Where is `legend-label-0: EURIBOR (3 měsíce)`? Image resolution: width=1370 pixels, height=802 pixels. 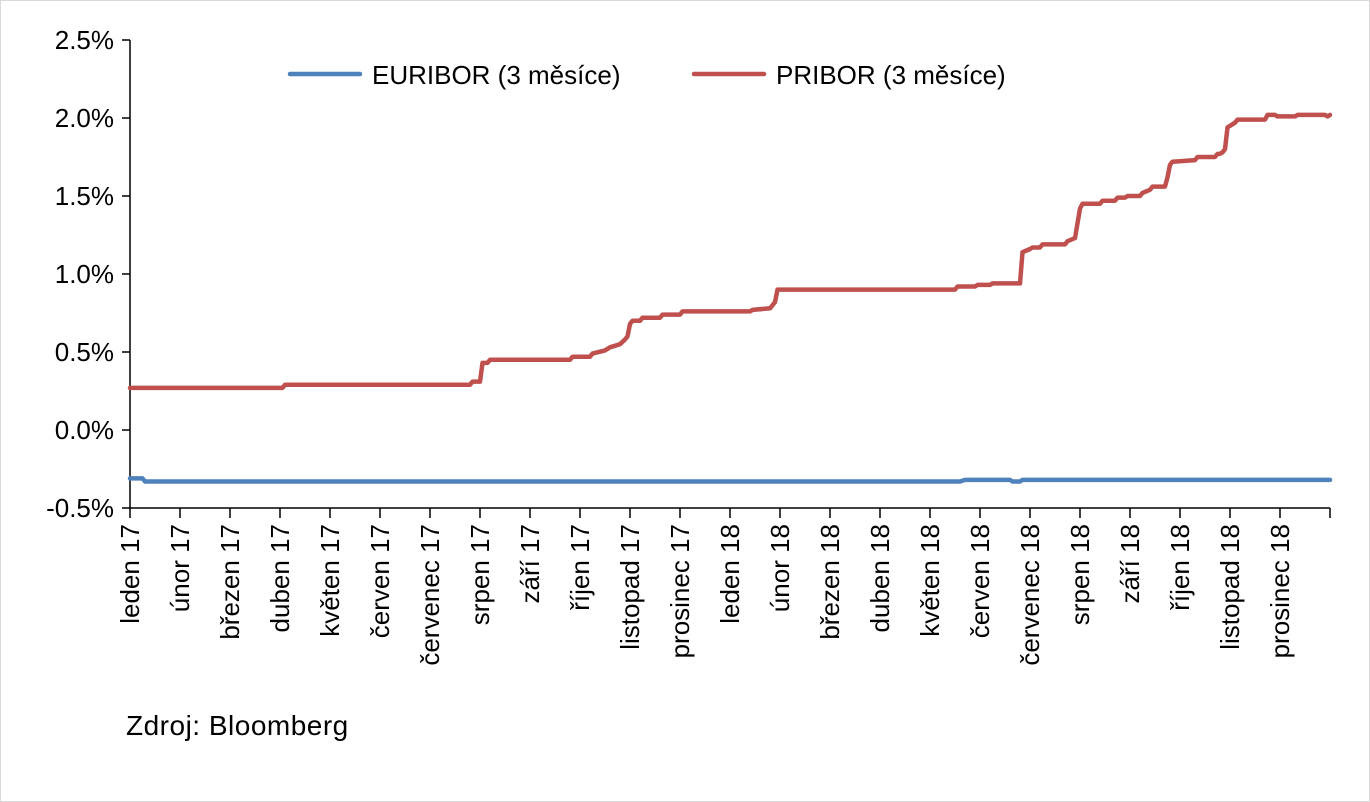
legend-label-0: EURIBOR (3 měsíce) is located at coordinates (496, 75).